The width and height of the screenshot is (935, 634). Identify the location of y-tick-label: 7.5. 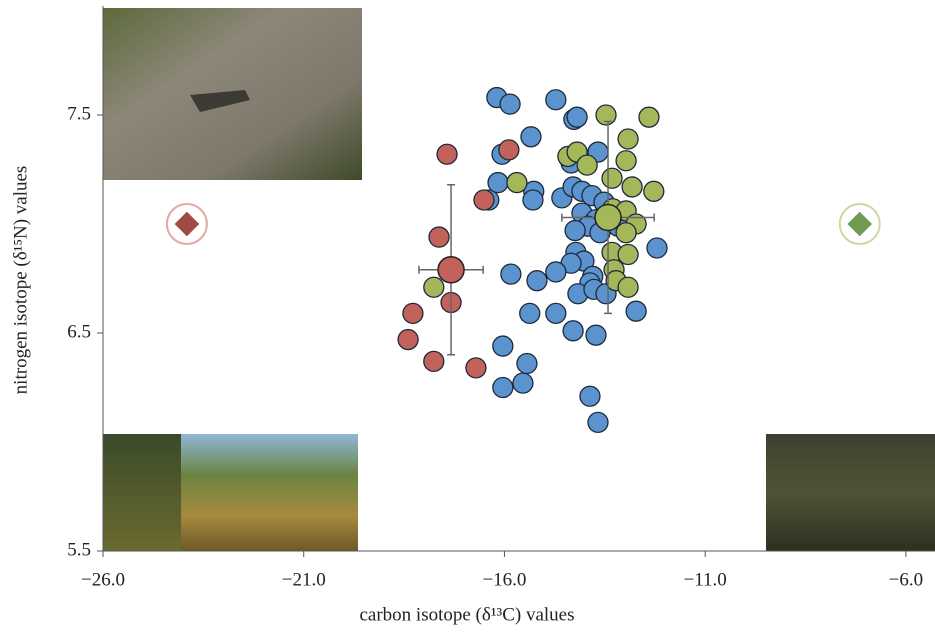
(79, 113).